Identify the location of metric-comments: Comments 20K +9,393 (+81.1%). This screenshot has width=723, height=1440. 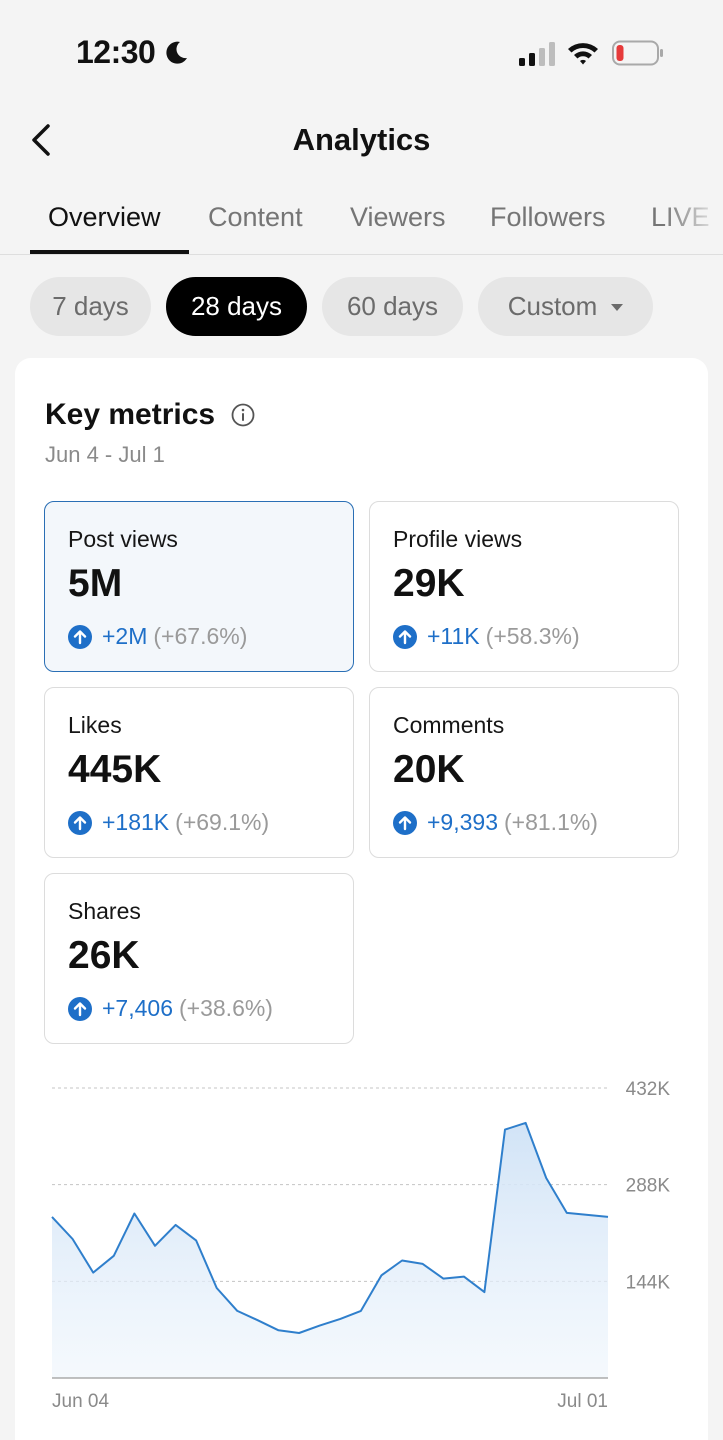
(524, 772).